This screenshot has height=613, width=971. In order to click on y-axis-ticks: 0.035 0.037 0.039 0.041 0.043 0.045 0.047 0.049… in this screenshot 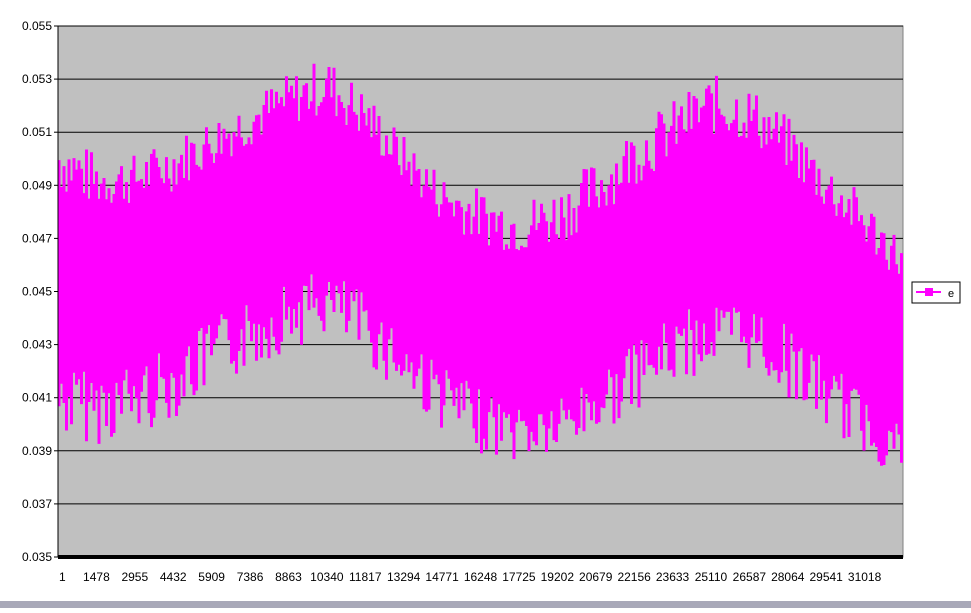, I will do `click(40, 291)`.